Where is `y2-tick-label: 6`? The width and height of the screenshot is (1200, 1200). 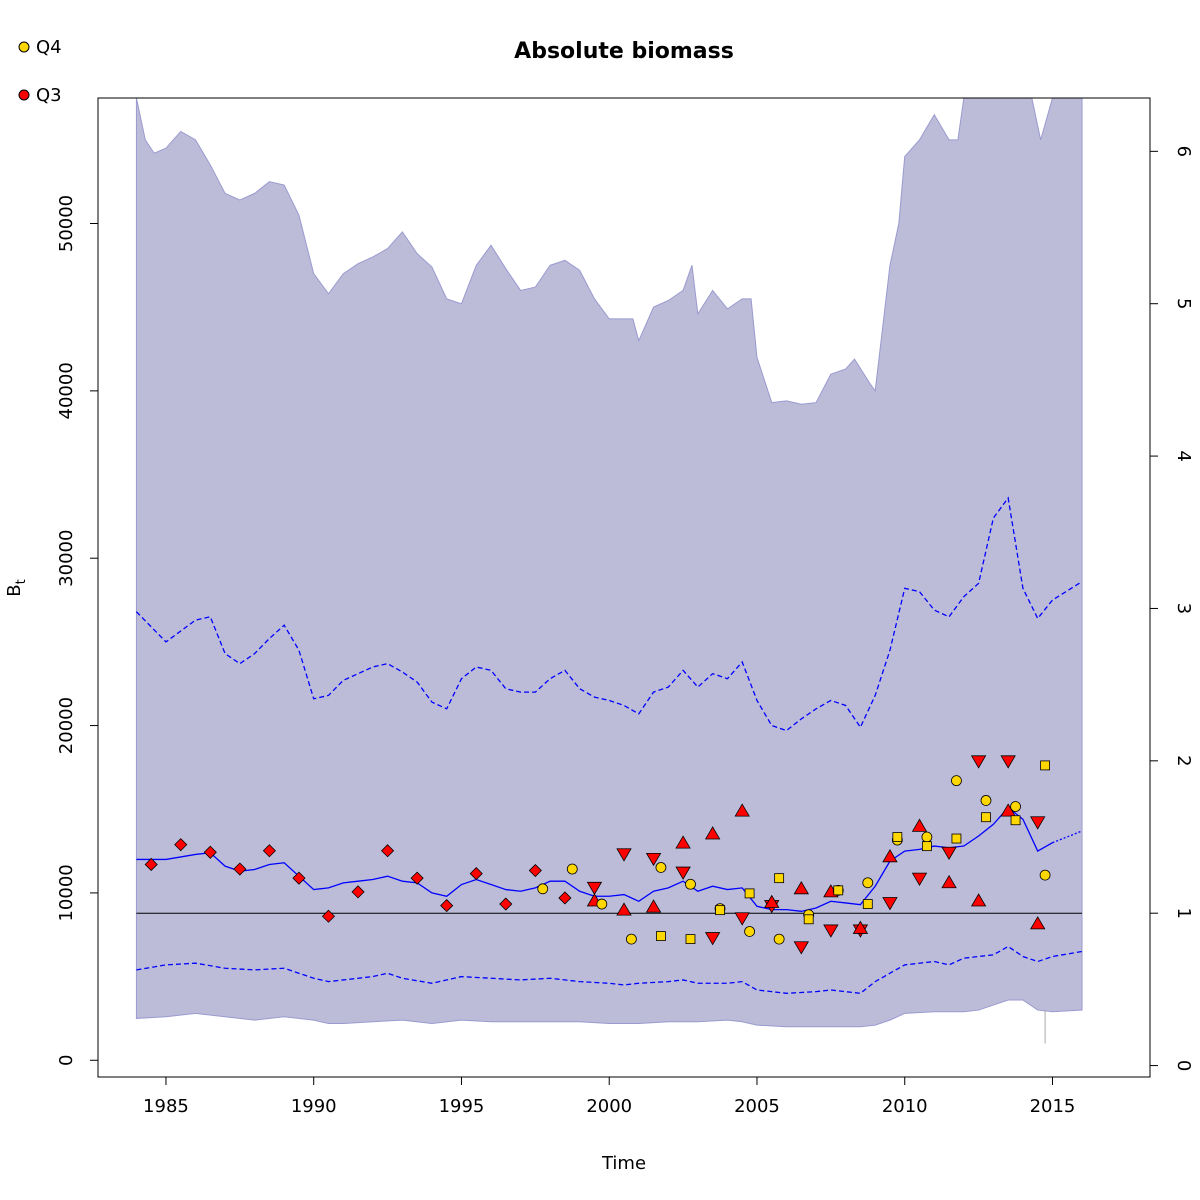
y2-tick-label: 6 is located at coordinates (1183, 151).